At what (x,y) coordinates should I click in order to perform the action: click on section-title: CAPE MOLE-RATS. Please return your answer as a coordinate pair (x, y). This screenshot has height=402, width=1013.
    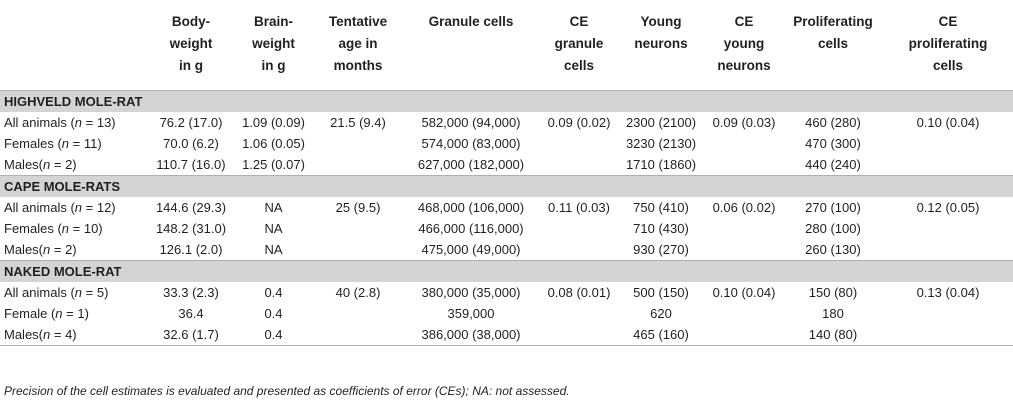
    Looking at the image, I should click on (62, 187).